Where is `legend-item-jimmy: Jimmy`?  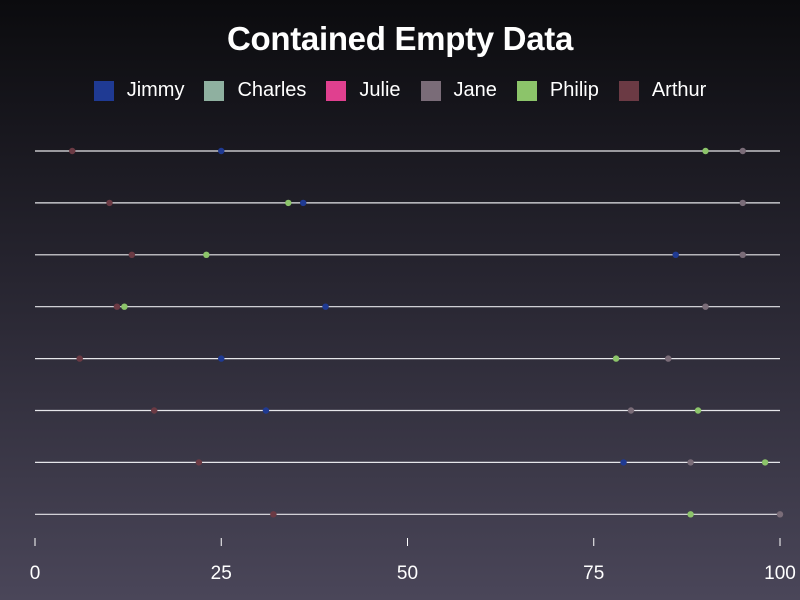
legend-item-jimmy: Jimmy is located at coordinates (139, 90).